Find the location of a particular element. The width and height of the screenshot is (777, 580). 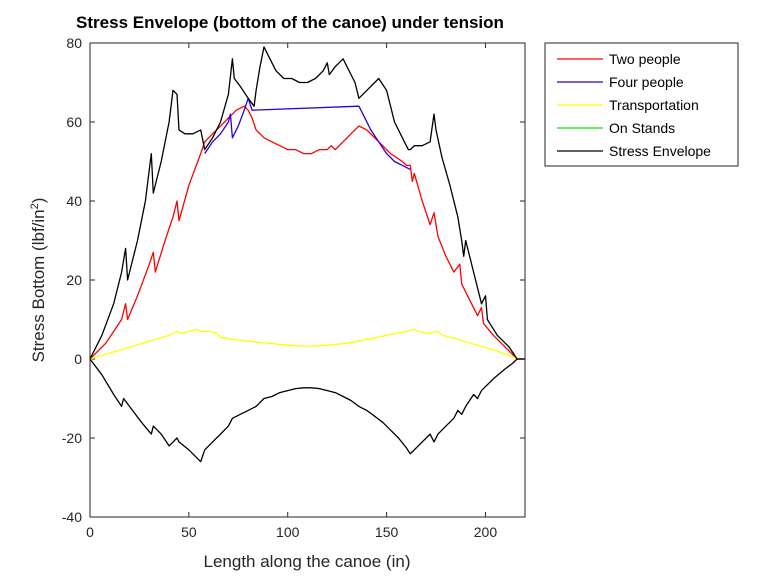

series-line-four-people is located at coordinates (307, 133).